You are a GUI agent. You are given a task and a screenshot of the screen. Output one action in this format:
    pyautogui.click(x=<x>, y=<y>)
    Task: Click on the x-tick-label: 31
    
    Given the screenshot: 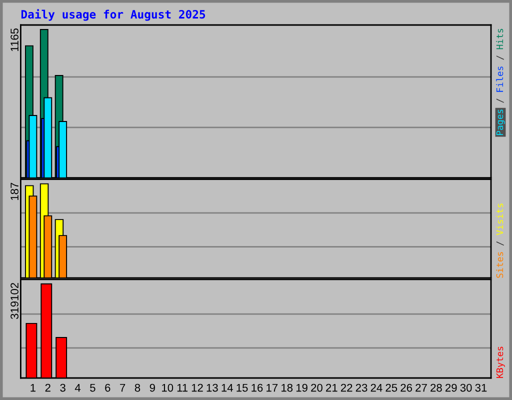 What is the action you would take?
    pyautogui.click(x=481, y=388)
    